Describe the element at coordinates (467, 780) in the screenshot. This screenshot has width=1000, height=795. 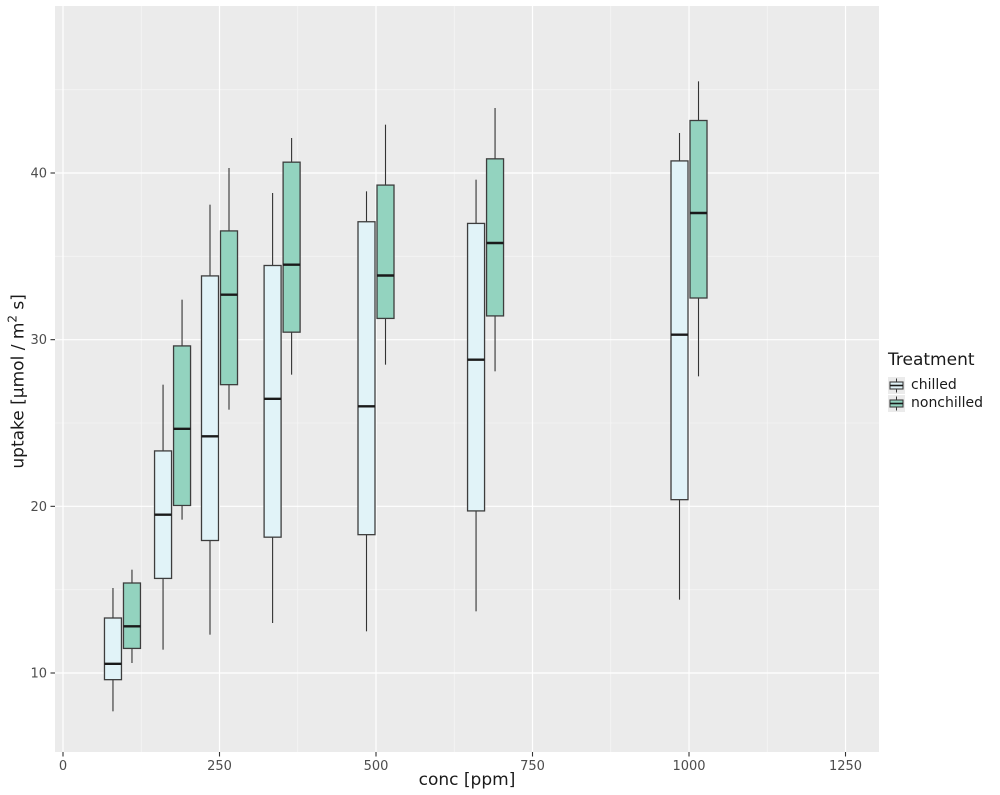
I see `x-axis-title: conc [ppm]` at that location.